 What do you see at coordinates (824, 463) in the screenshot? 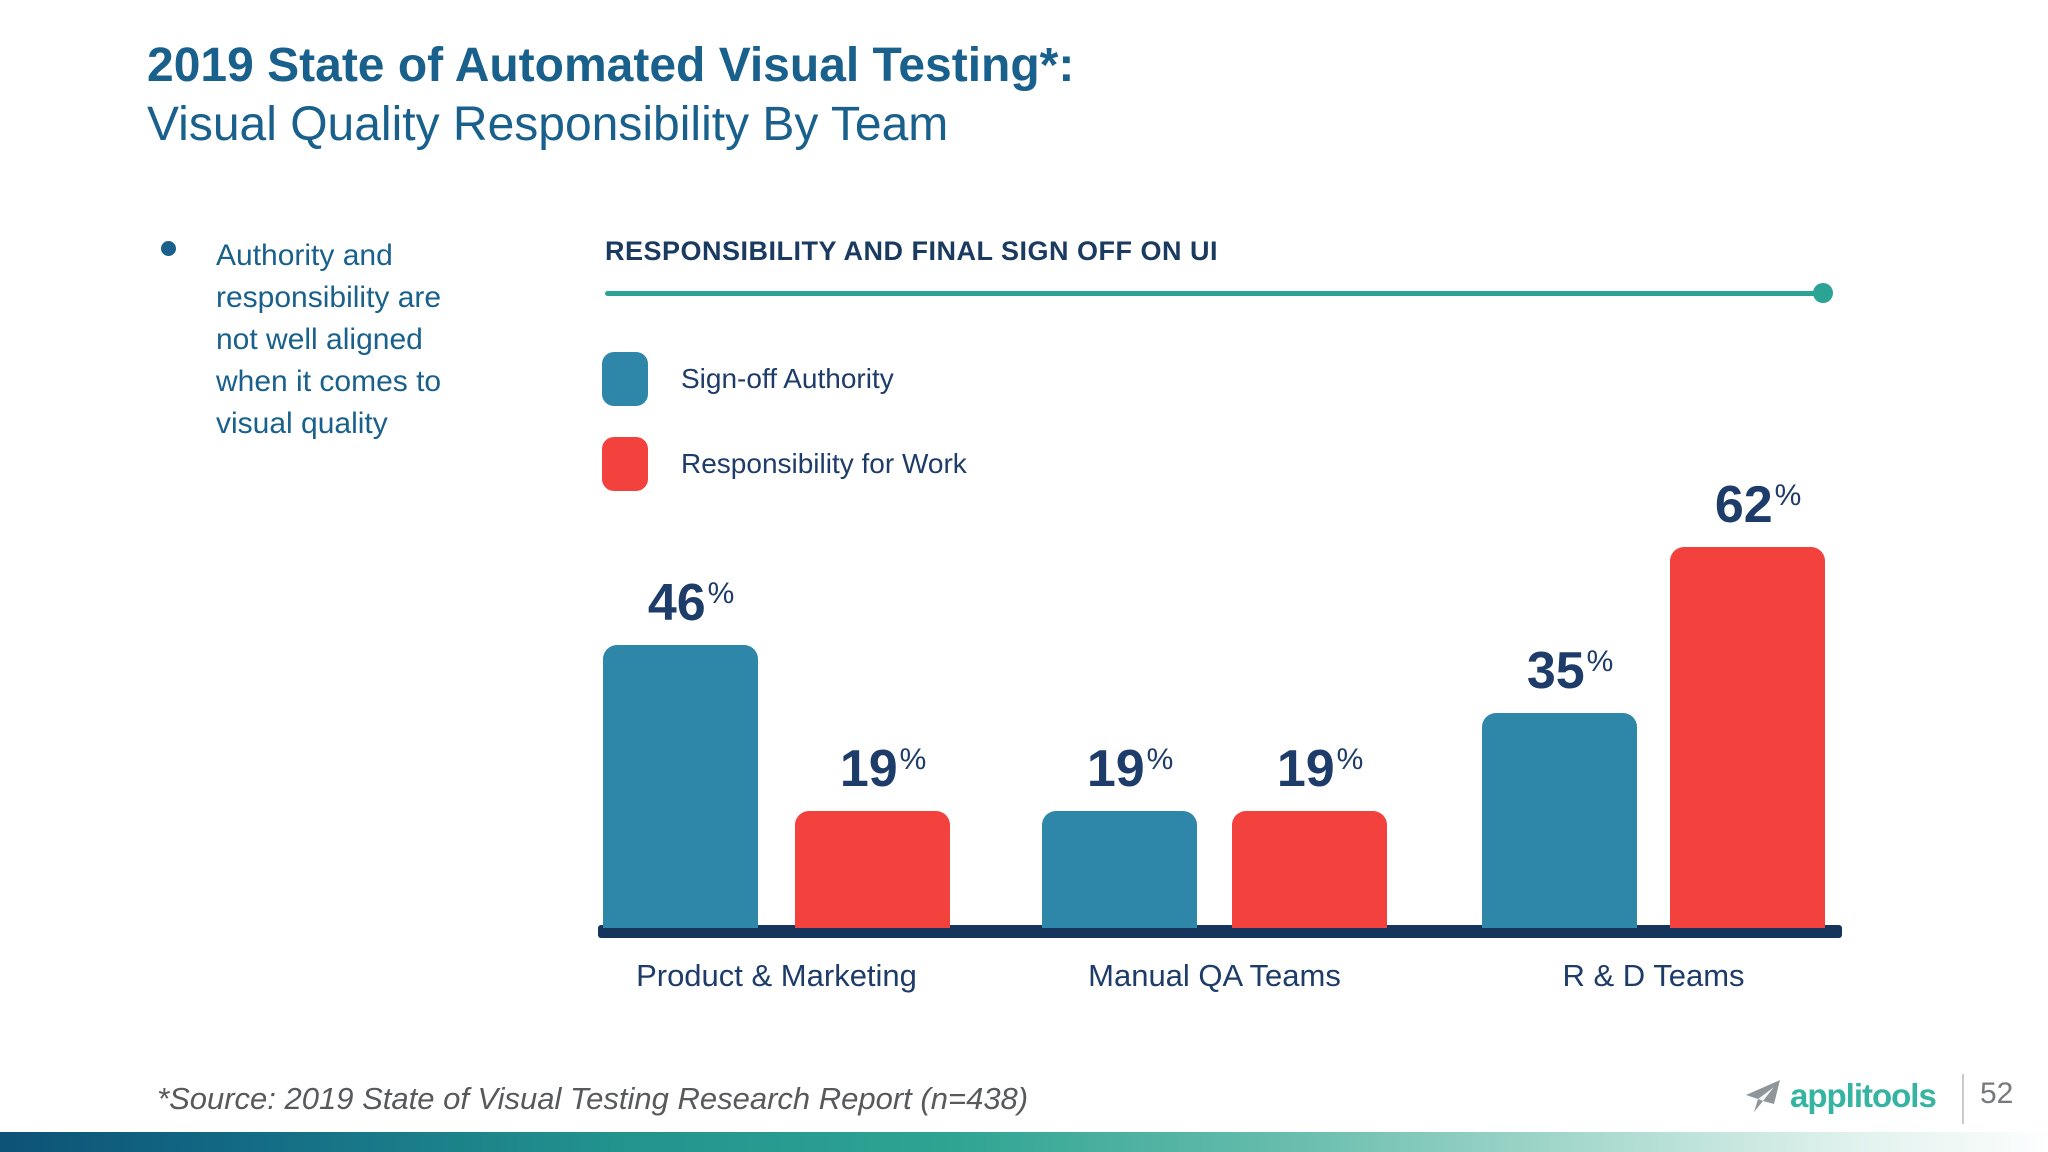
I see `legend-label: Responsibility for Work` at bounding box center [824, 463].